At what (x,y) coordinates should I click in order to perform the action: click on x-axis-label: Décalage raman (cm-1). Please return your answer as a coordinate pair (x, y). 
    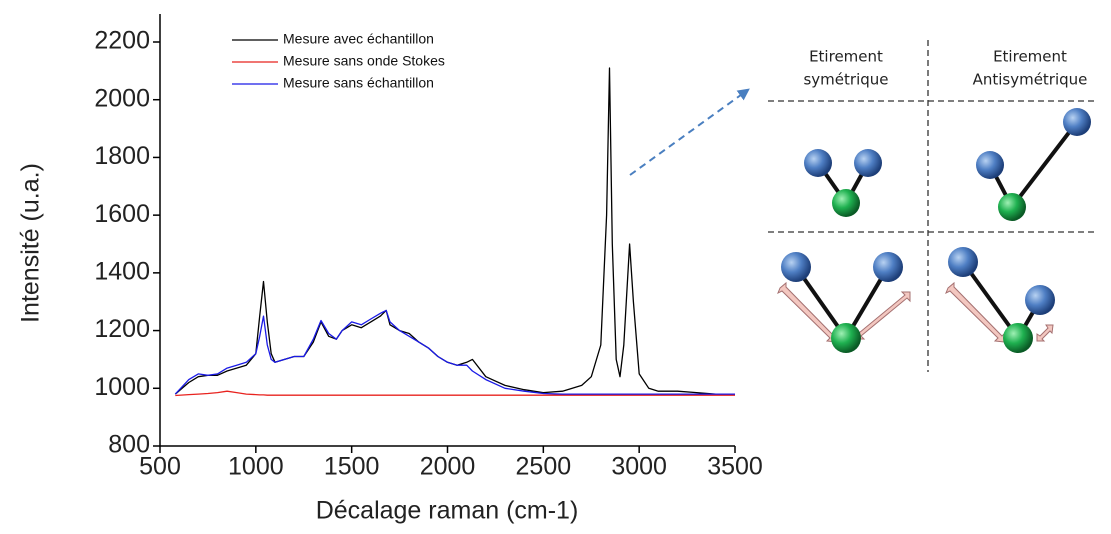
    Looking at the image, I should click on (447, 511).